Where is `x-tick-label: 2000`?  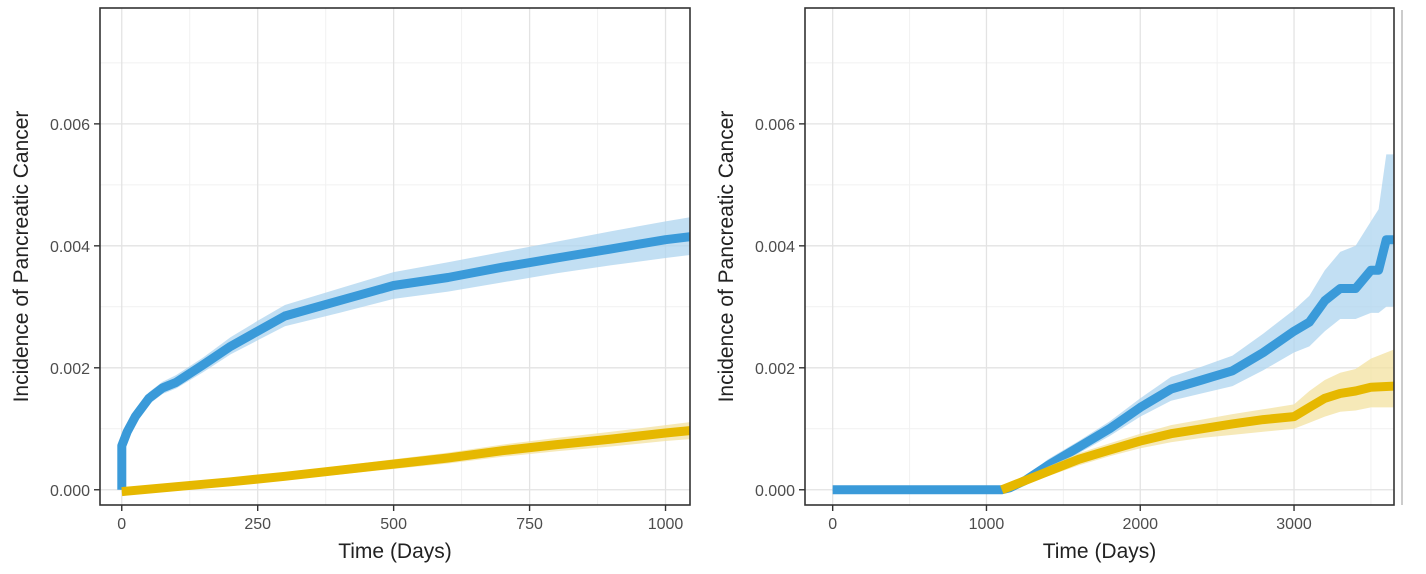 x-tick-label: 2000 is located at coordinates (1140, 524).